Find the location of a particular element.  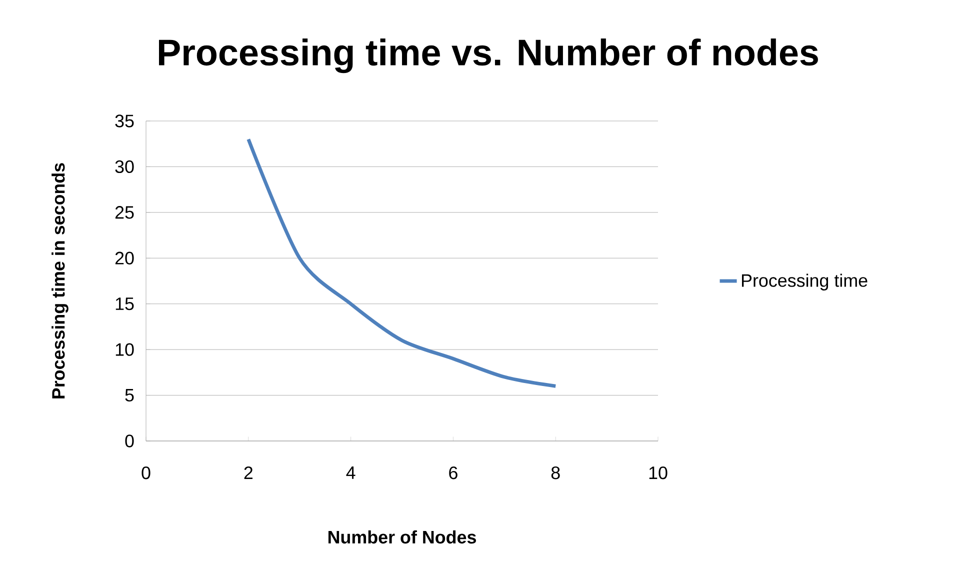

y-tick-label: 30 is located at coordinates (124, 167).